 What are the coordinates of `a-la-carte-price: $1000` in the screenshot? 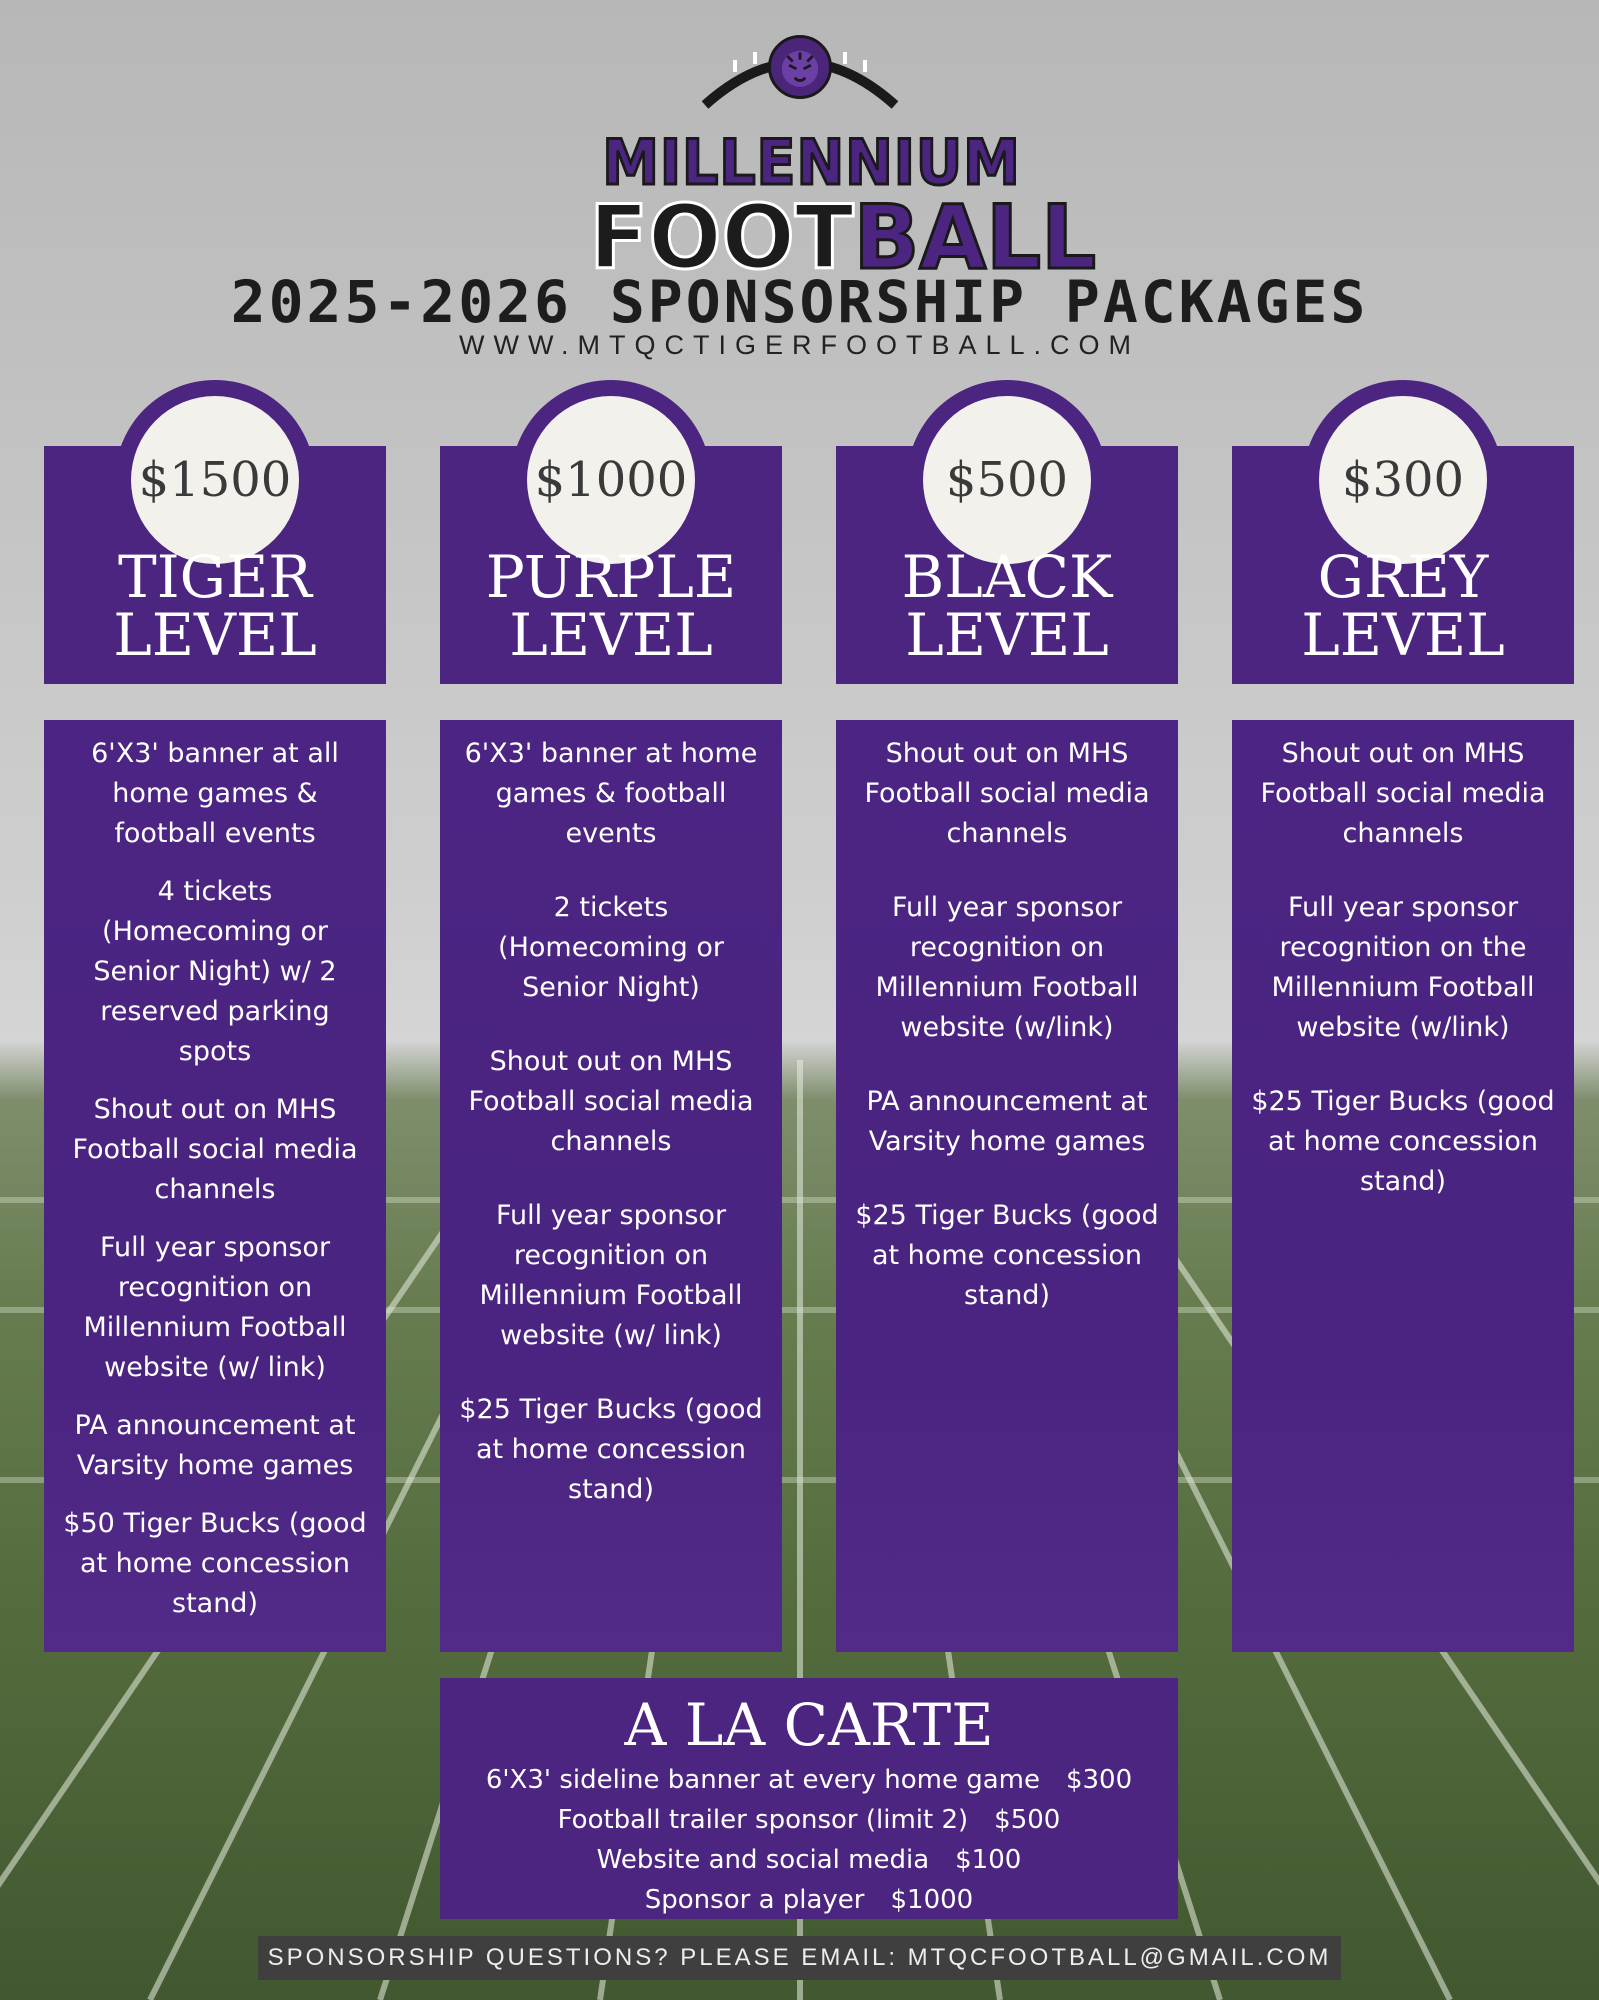 It's located at (932, 1900).